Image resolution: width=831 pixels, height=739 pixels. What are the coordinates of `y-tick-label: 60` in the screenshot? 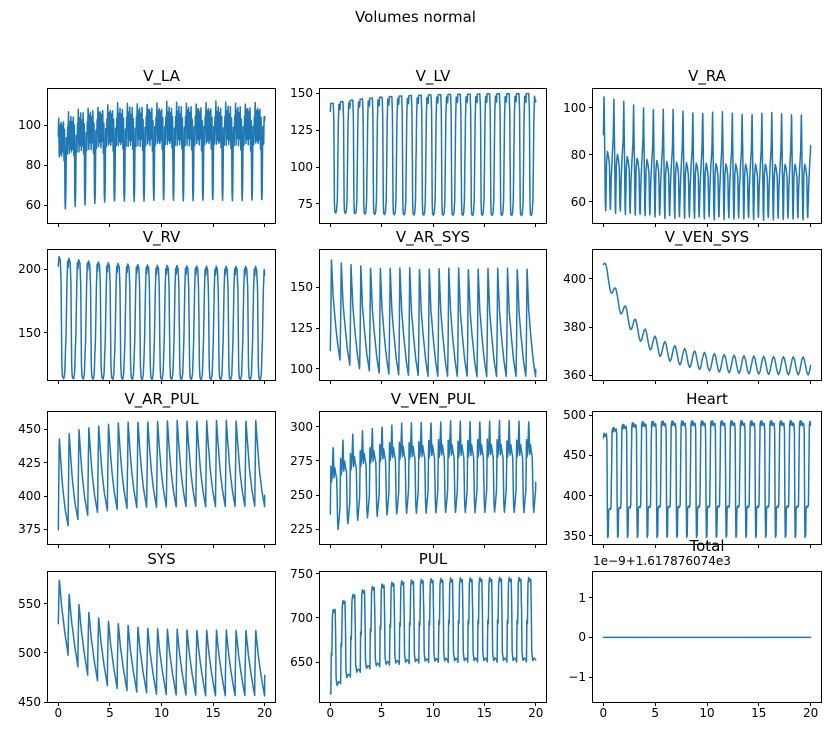 It's located at (33, 205).